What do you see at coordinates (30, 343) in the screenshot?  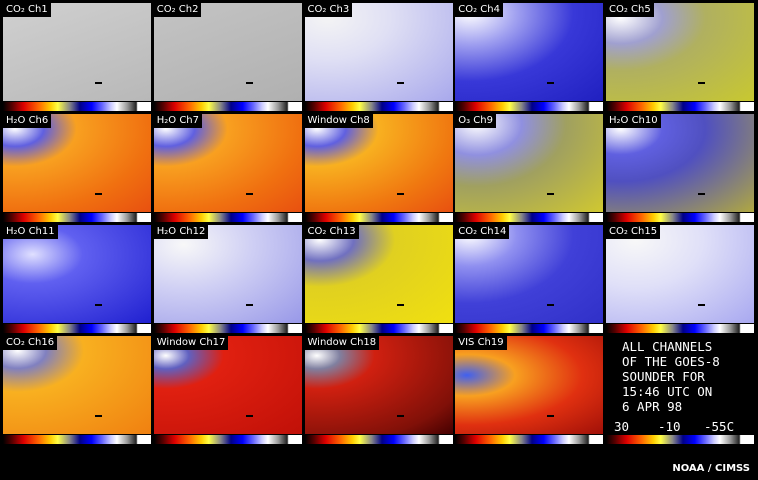 I see `channel-label: CO₂ Ch16` at bounding box center [30, 343].